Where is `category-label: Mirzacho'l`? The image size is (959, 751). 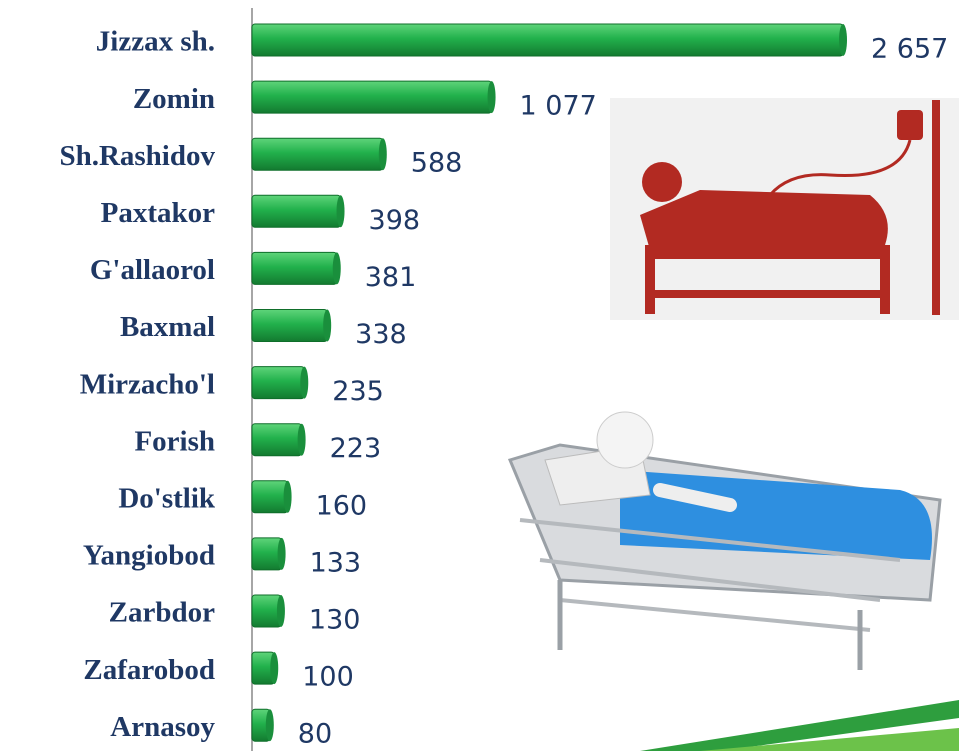 category-label: Mirzacho'l is located at coordinates (147, 384).